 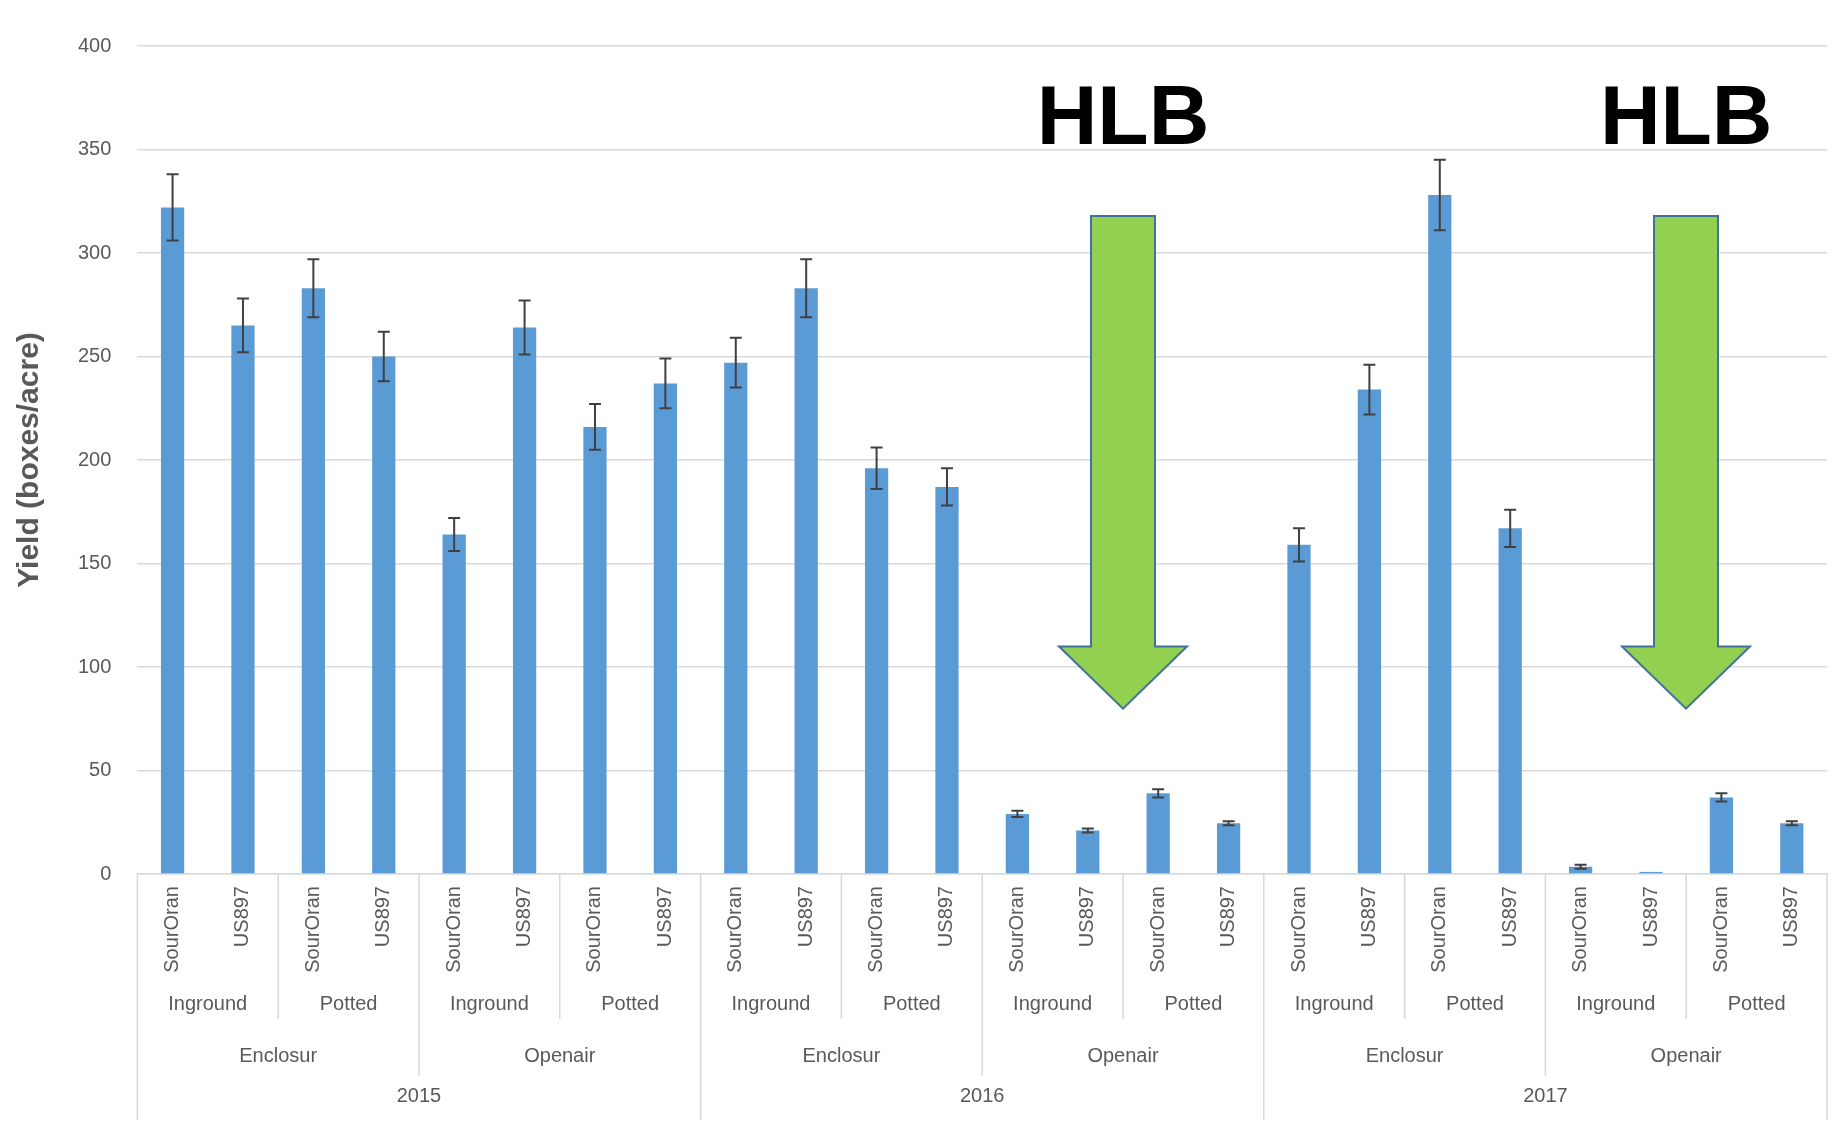 What do you see at coordinates (94, 355) in the screenshot?
I see `y-tick-label: 250` at bounding box center [94, 355].